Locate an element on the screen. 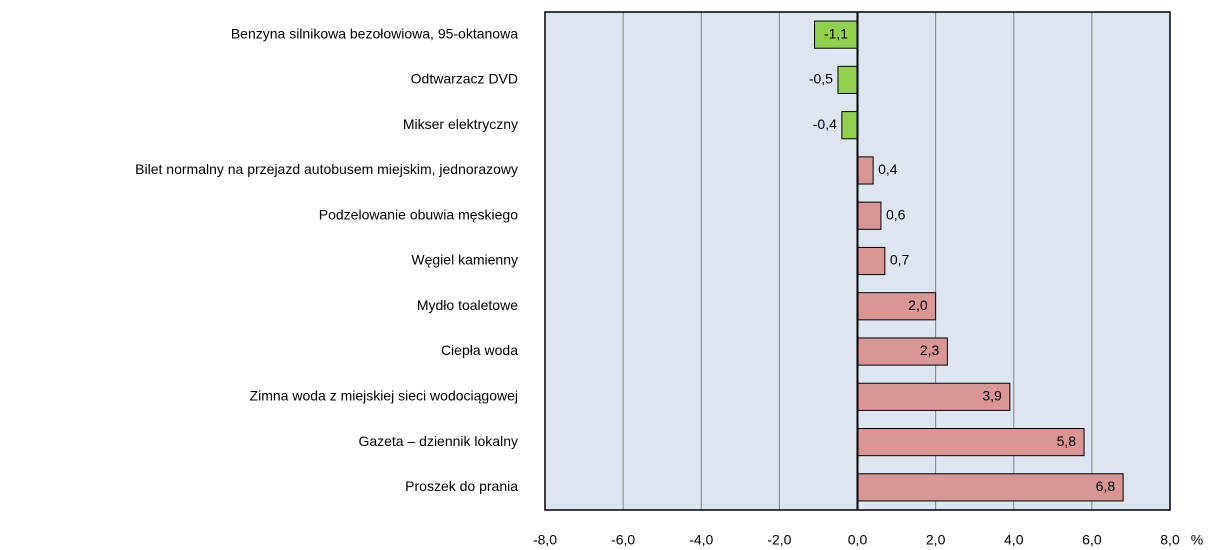 The image size is (1220, 550). value-label: -0,5 is located at coordinates (821, 79).